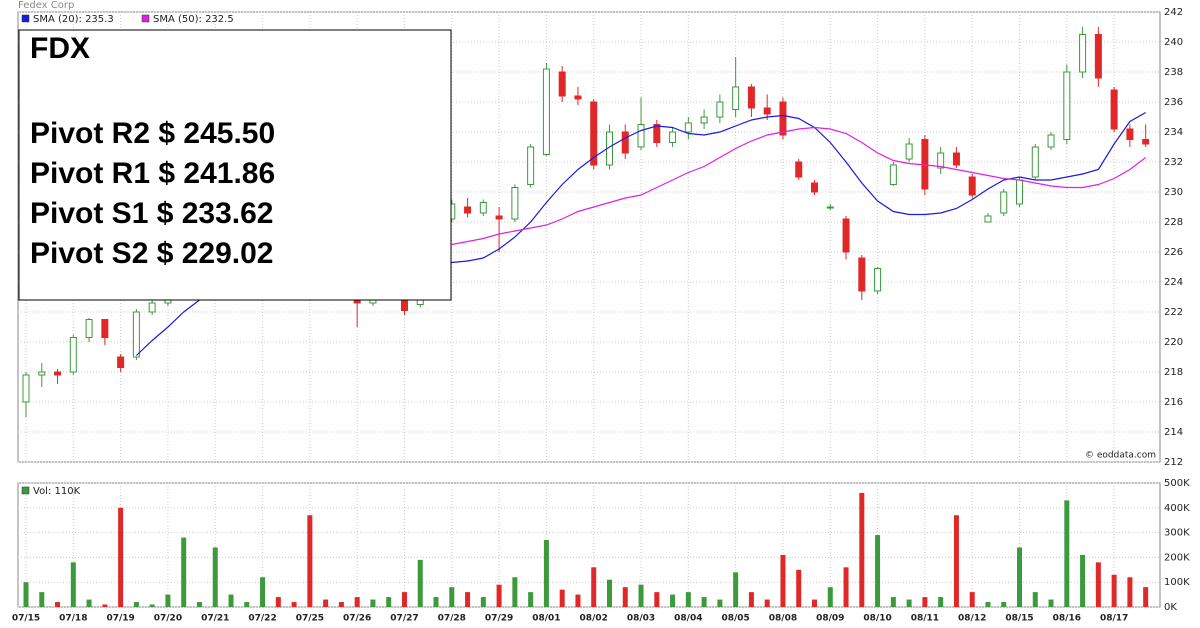  I want to click on y-tick-label: 214, so click(1173, 432).